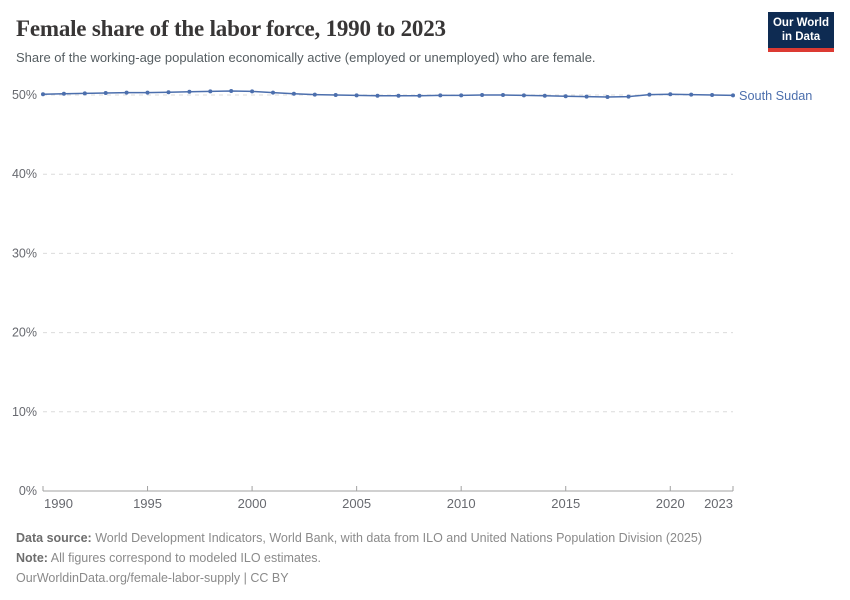 The width and height of the screenshot is (850, 600). What do you see at coordinates (440, 95) in the screenshot?
I see `data-point-2009` at bounding box center [440, 95].